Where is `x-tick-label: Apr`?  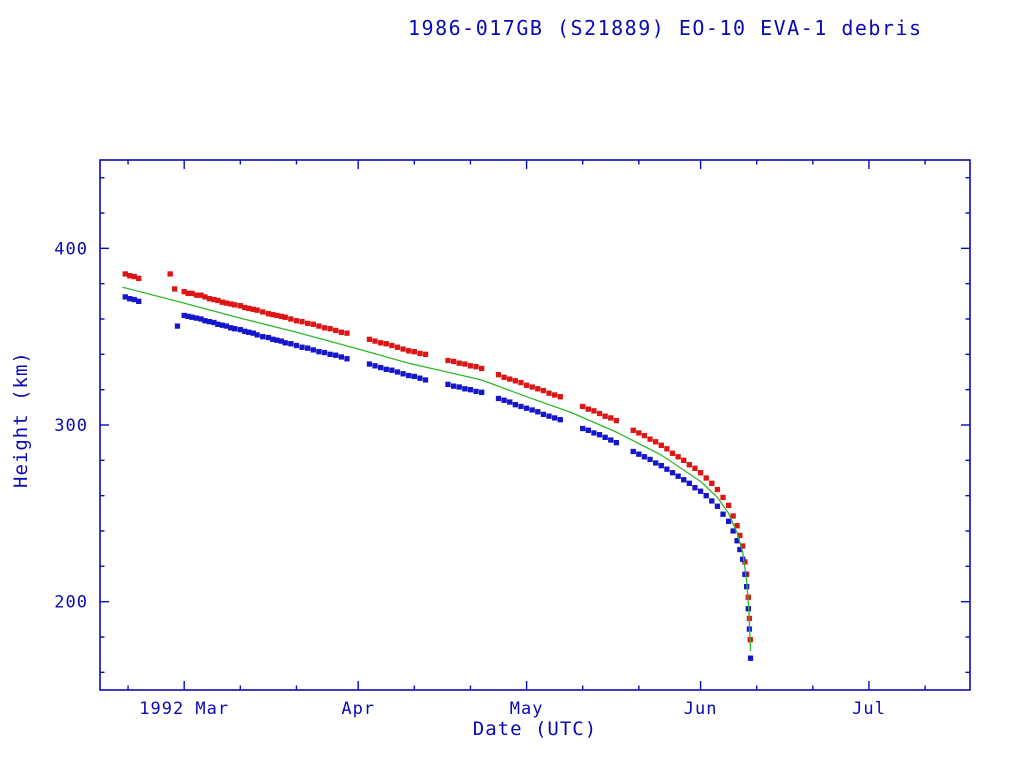 x-tick-label: Apr is located at coordinates (358, 709).